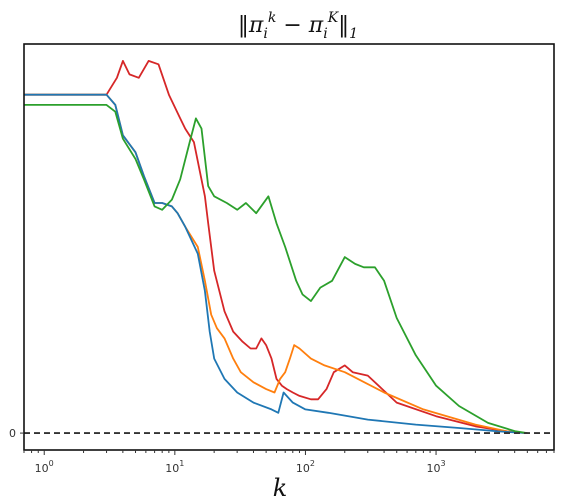 This screenshot has width=563, height=503. Describe the element at coordinates (280, 488) in the screenshot. I see `x-axis-label: k` at that location.